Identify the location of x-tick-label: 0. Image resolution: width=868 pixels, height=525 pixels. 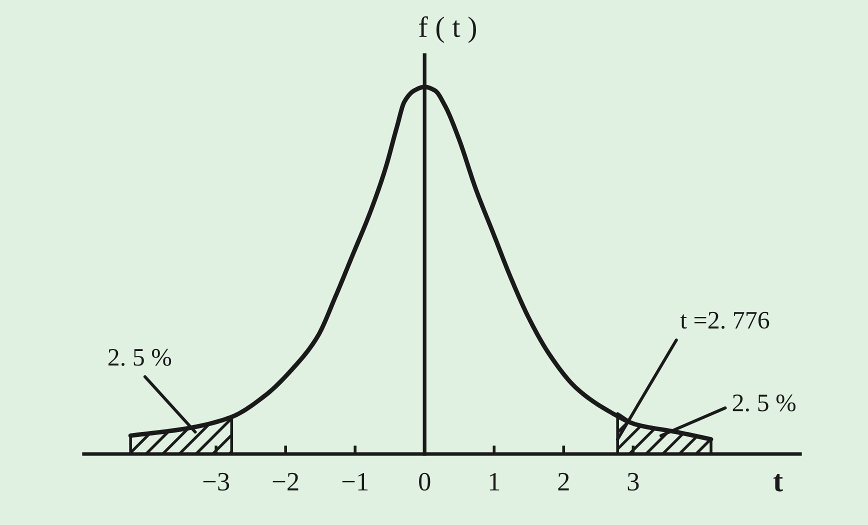
(424, 481).